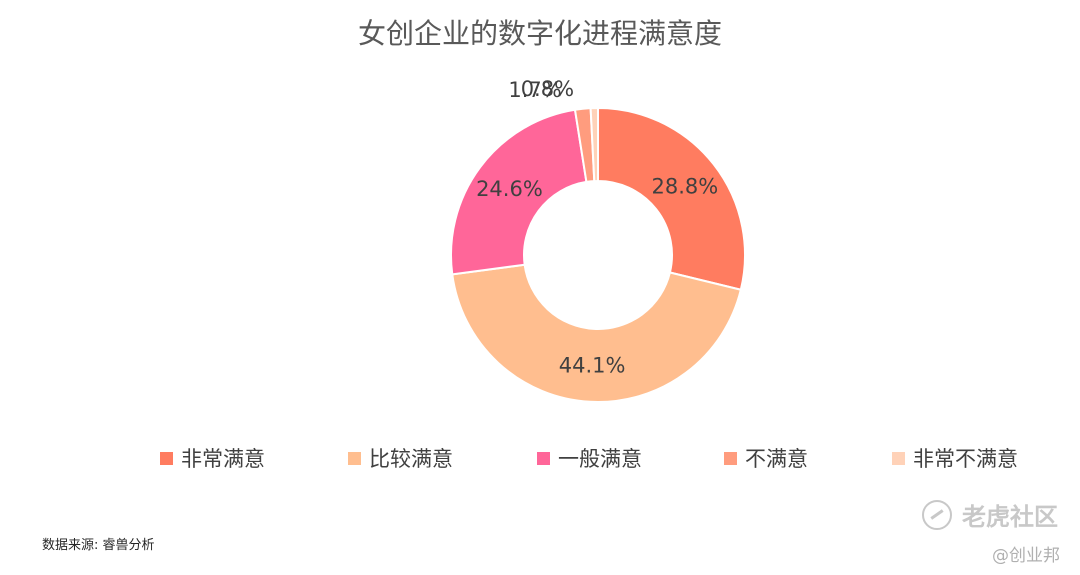 Image resolution: width=1080 pixels, height=575 pixels. I want to click on legend-label: 一般满意, so click(600, 459).